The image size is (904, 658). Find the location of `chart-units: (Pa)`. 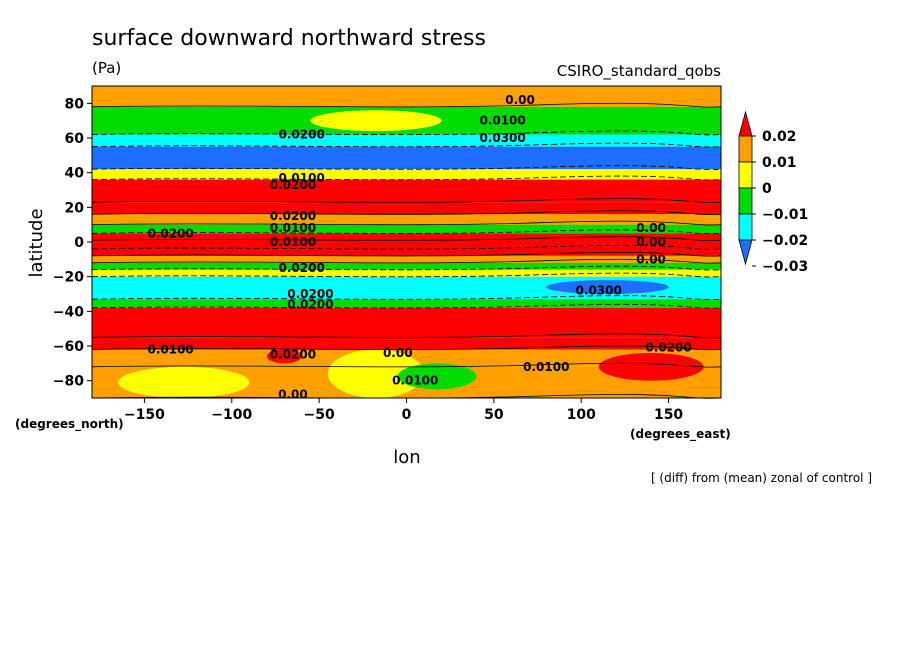

chart-units: (Pa) is located at coordinates (106, 68).